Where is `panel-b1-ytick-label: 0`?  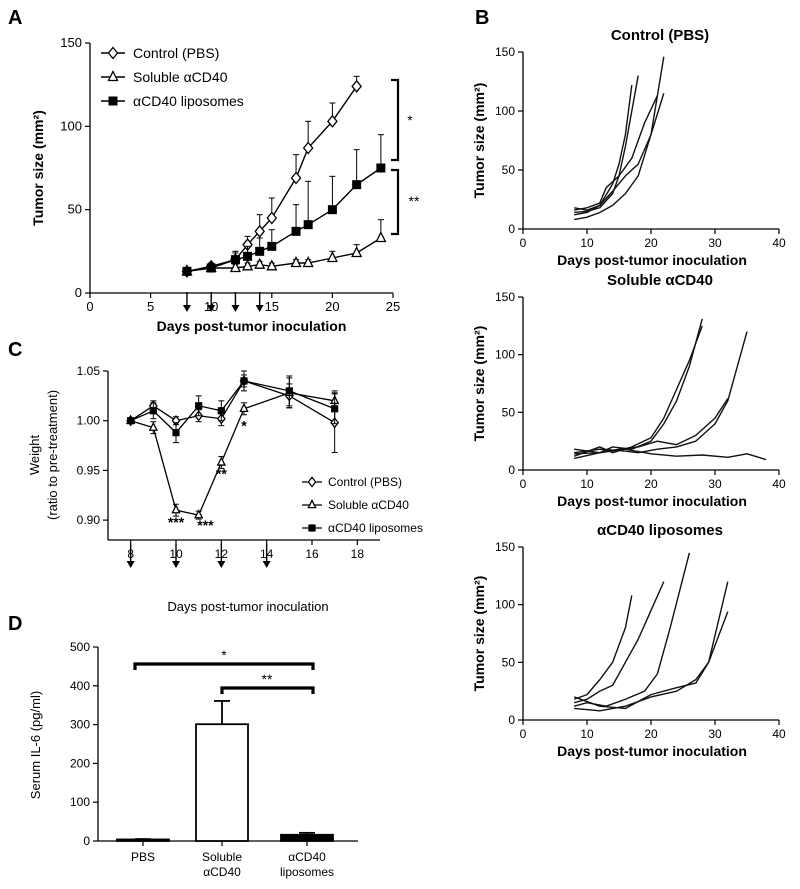
panel-b1-ytick-label: 0 is located at coordinates (511, 229).